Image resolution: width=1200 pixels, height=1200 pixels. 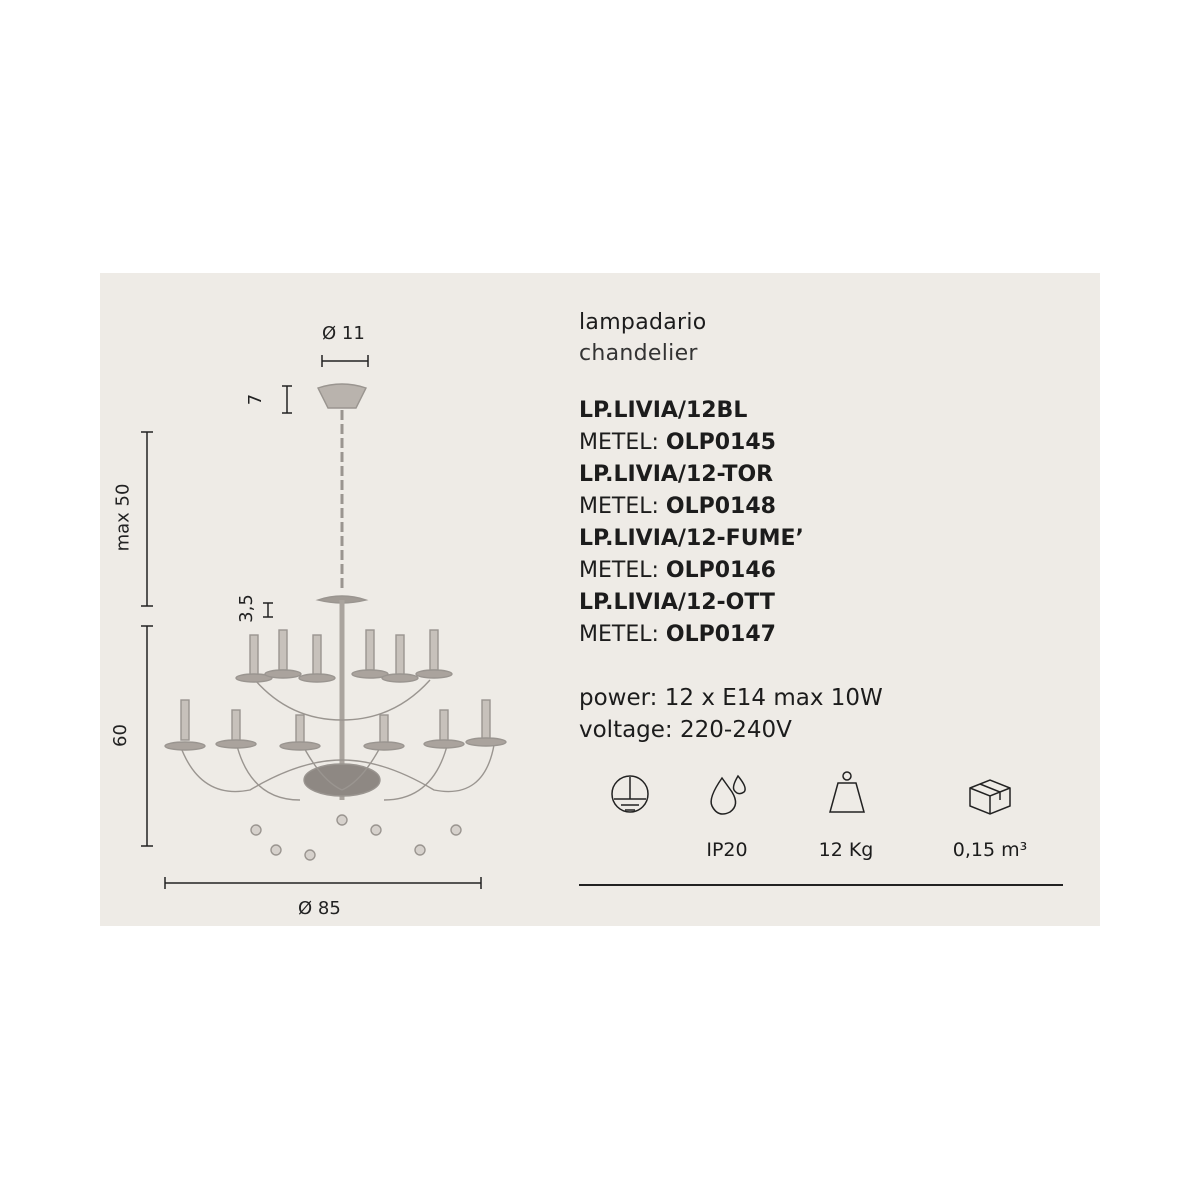 I want to click on dimension-lines, so click(x=311, y=622).